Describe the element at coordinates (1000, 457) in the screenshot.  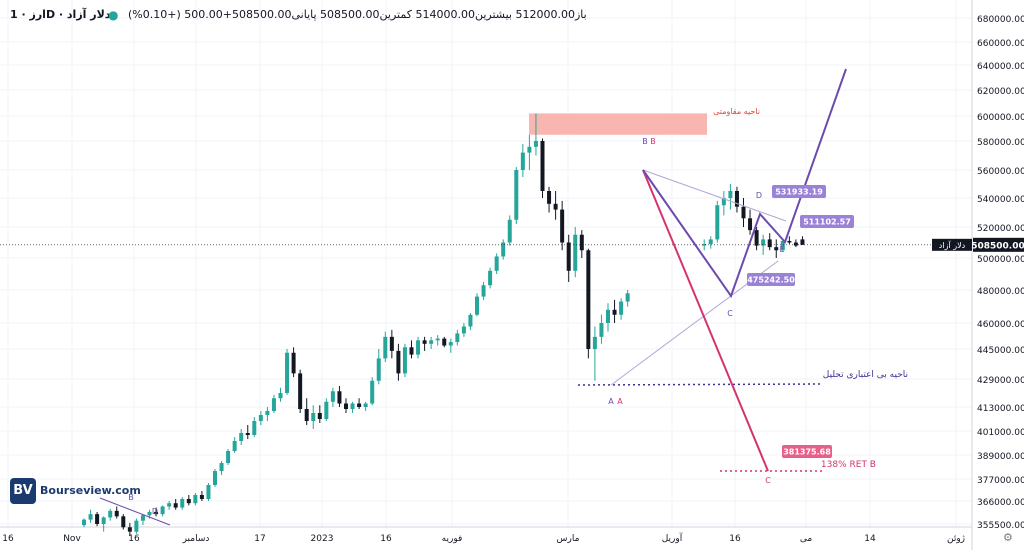
I see `price-tick-label: 389000.00` at that location.